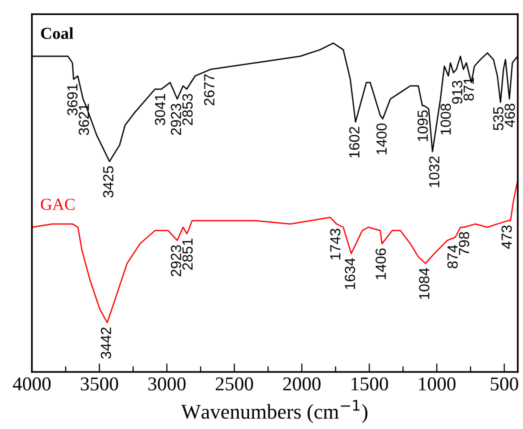  I want to click on annotation: 874, so click(452, 256).